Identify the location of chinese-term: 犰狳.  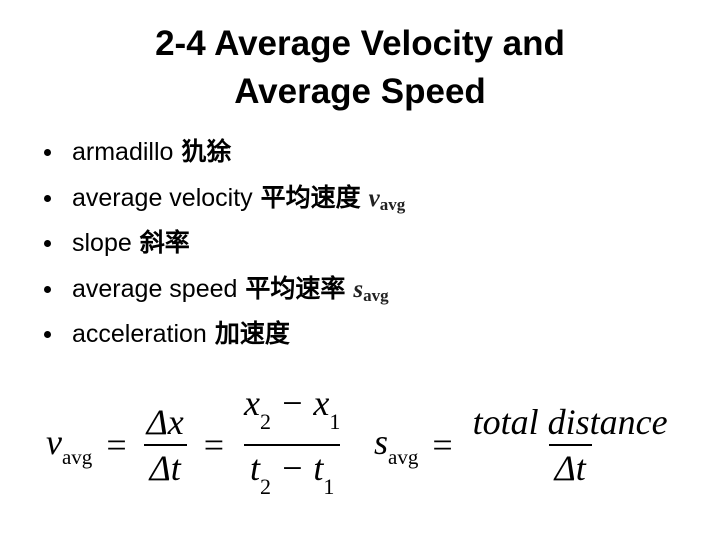
(206, 151).